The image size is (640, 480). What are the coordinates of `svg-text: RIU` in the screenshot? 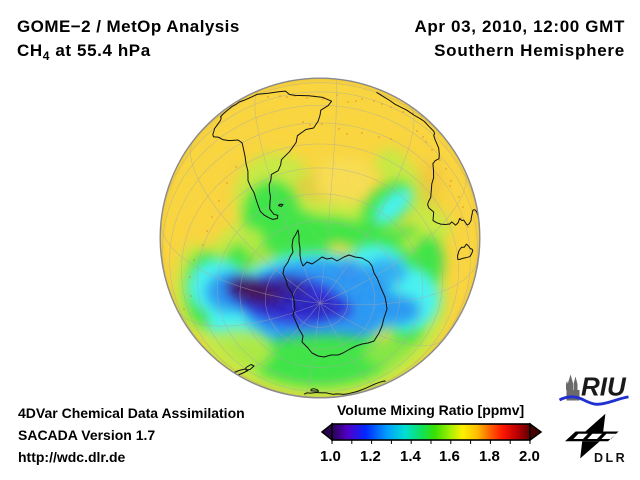 It's located at (604, 387).